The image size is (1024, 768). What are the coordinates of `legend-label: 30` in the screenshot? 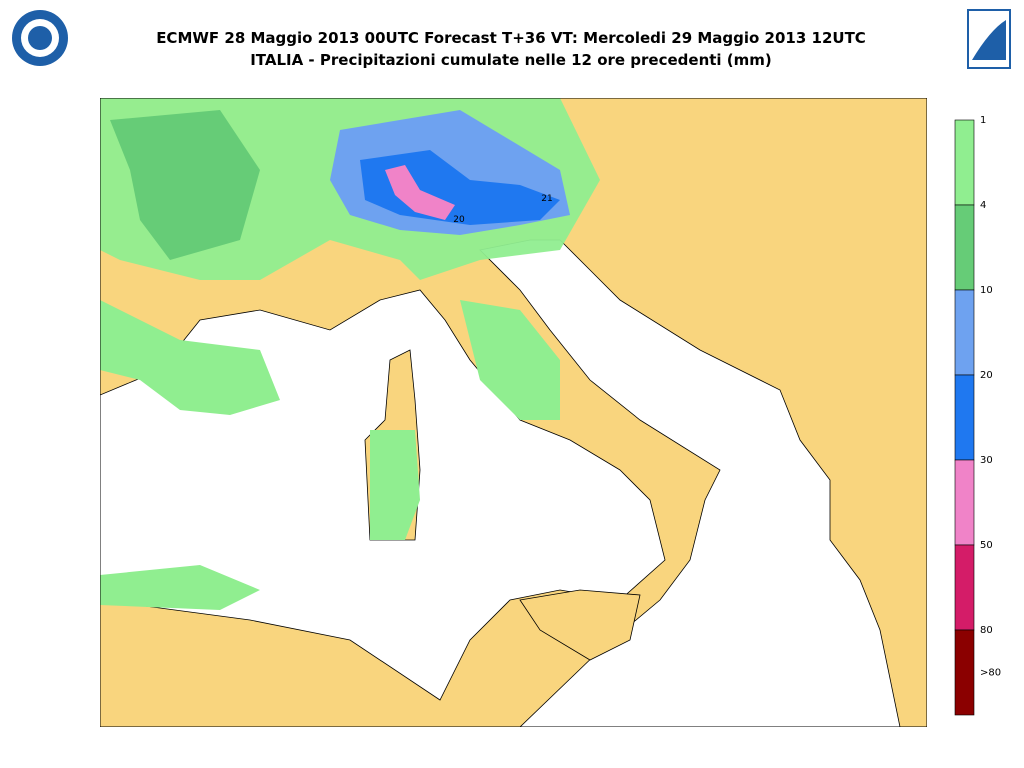 It's located at (986, 460).